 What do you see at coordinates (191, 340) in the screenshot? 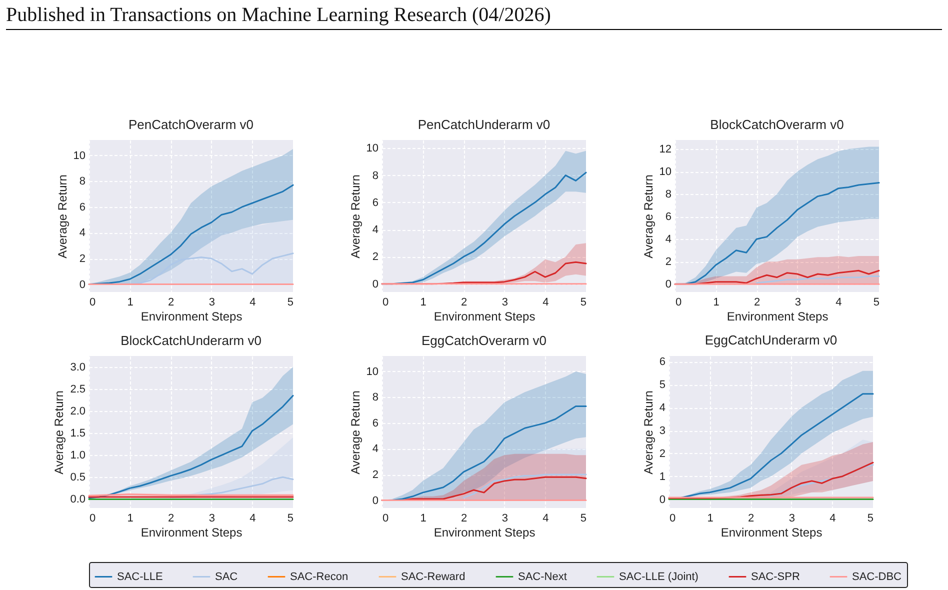
I see `chart-title: BlockCatchUnderarm v0` at bounding box center [191, 340].